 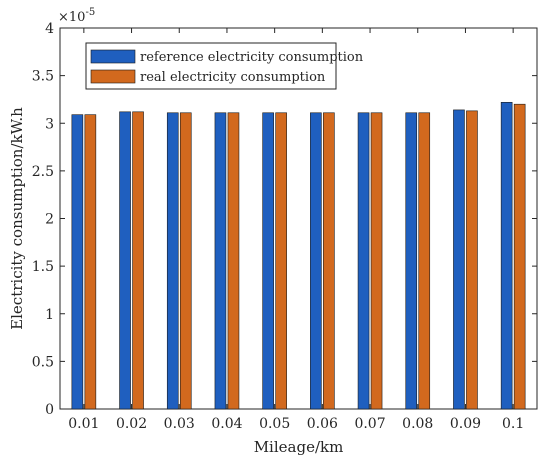 I want to click on x-tick-label: 0.07, so click(x=369, y=424).